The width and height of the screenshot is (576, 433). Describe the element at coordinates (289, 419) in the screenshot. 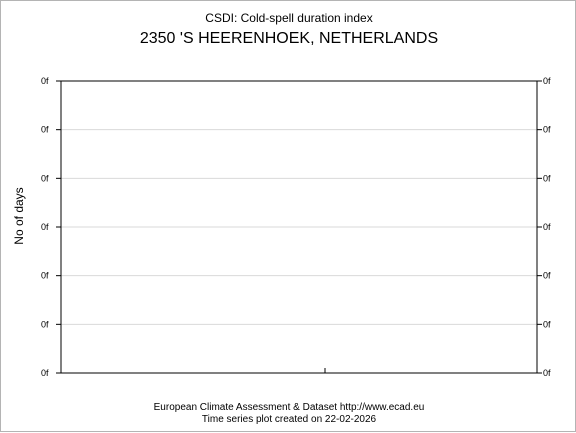

I see `footer-created: Time series plot created on 22-02-2026` at that location.